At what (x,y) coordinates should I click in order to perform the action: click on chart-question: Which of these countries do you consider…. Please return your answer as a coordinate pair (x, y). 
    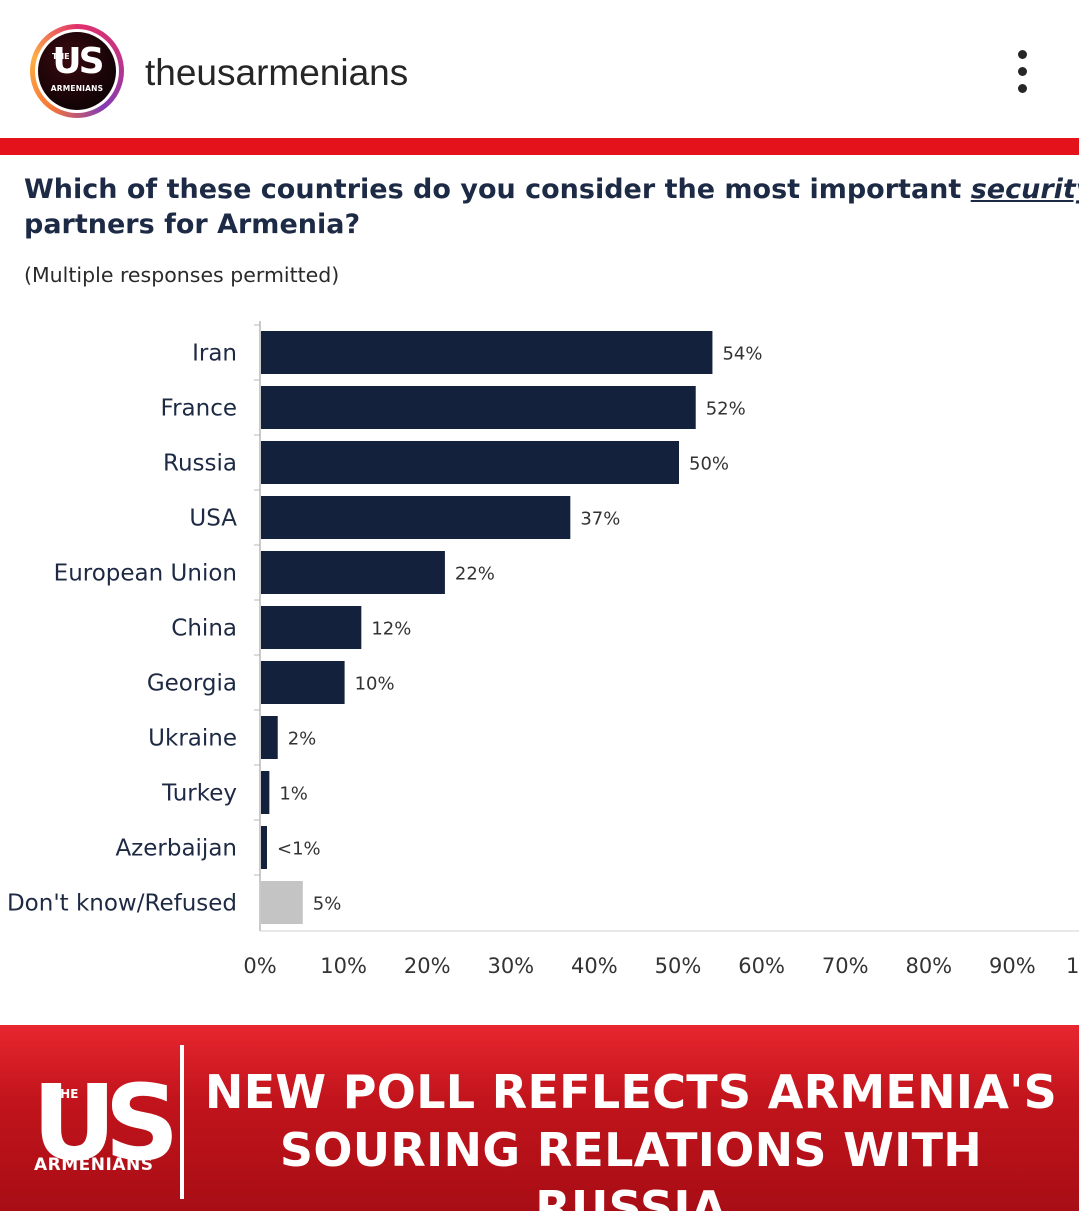
    Looking at the image, I should click on (551, 207).